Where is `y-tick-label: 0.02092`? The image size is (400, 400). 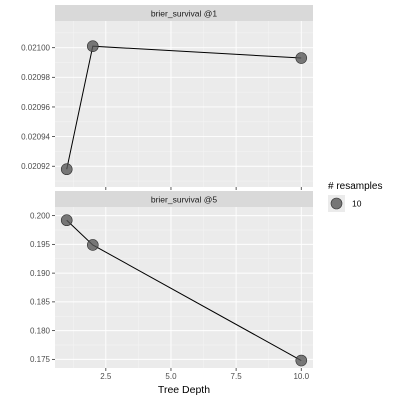
y-tick-label: 0.02092 is located at coordinates (35, 166).